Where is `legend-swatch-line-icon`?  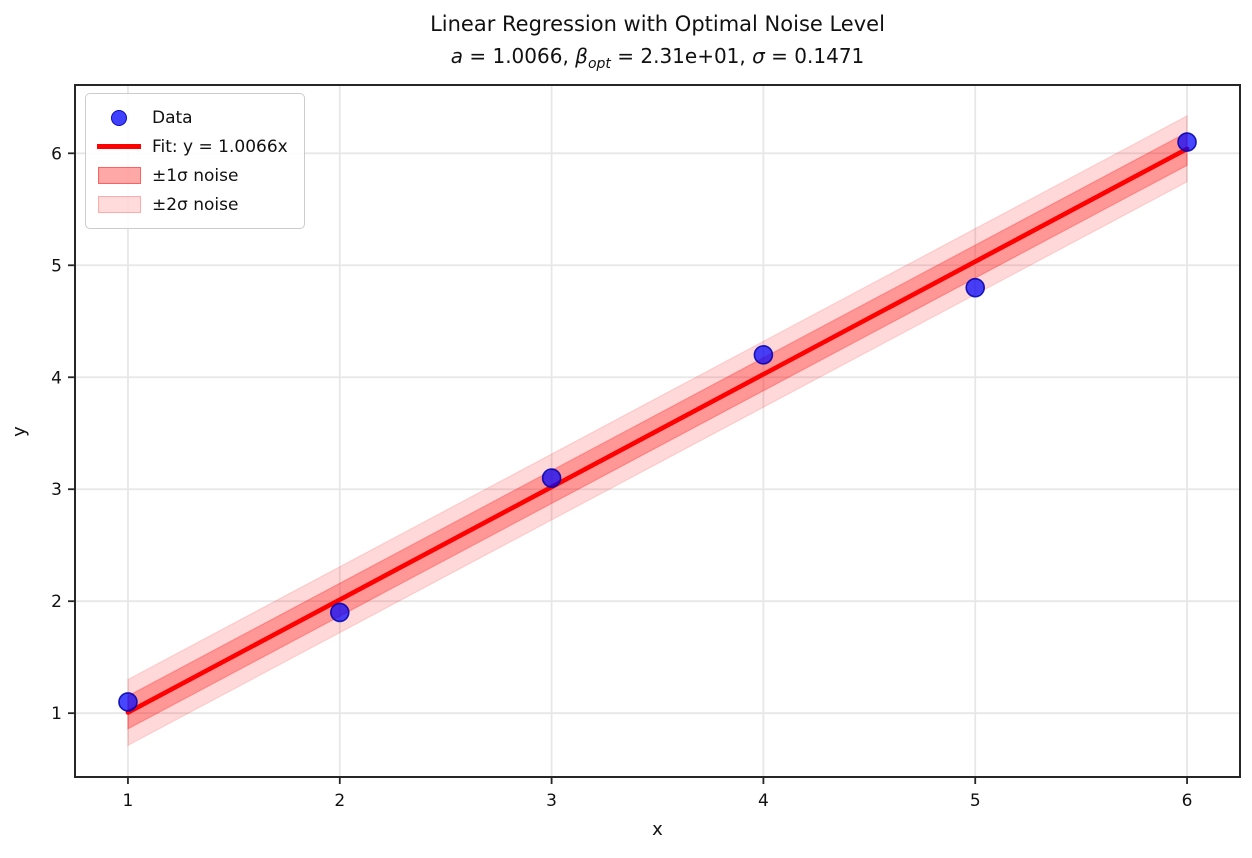 legend-swatch-line-icon is located at coordinates (119, 146).